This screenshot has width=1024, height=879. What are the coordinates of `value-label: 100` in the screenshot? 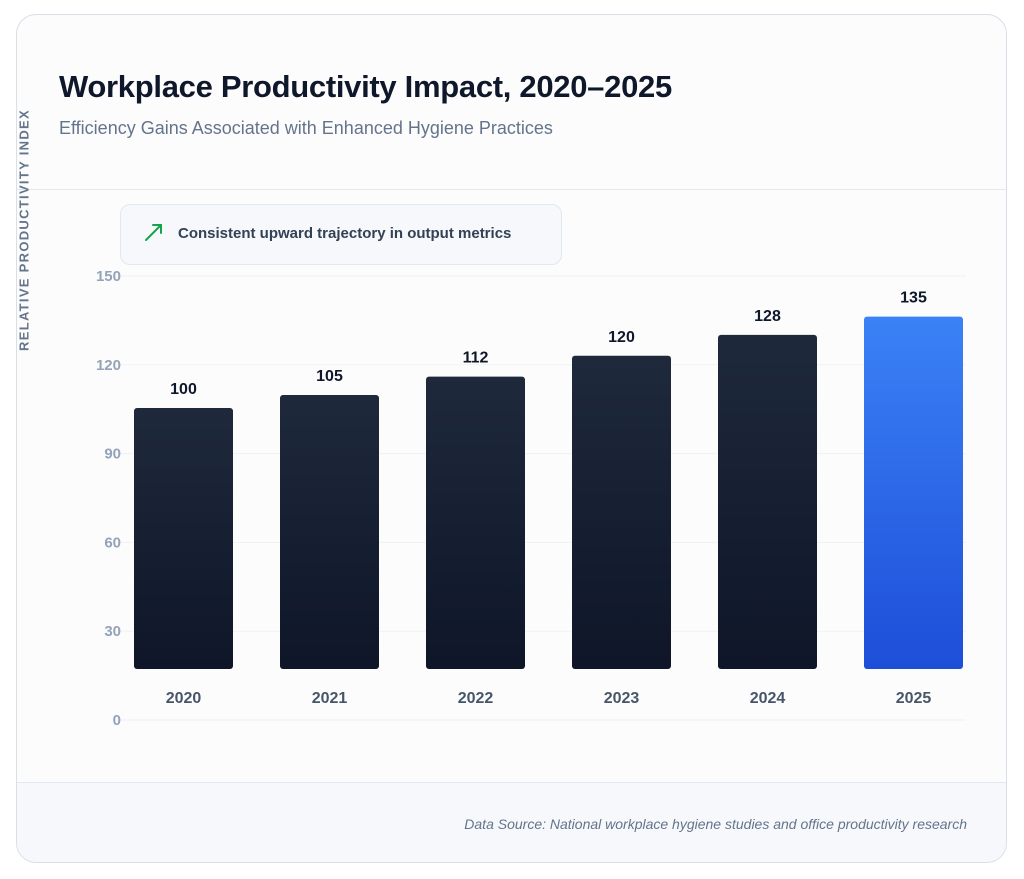 It's located at (183, 389).